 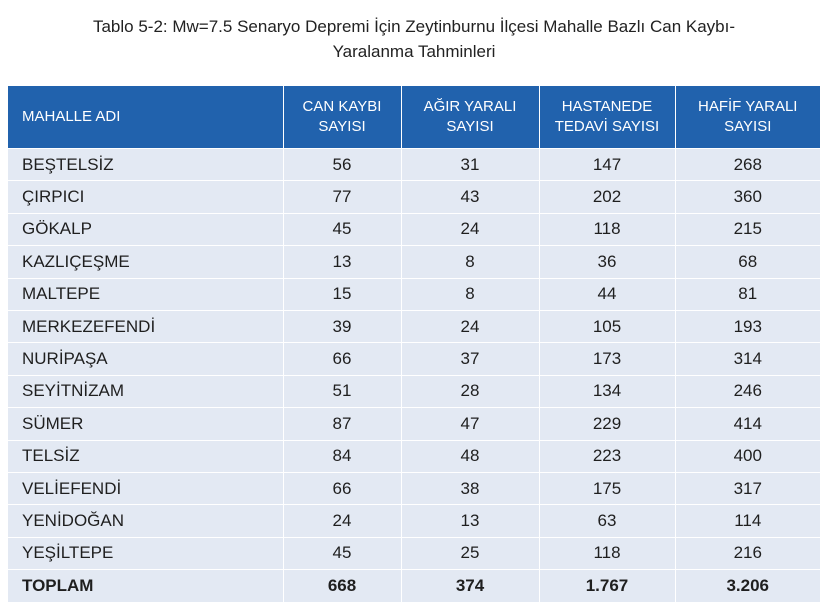 I want to click on hospital-treatment-cell: 202, so click(x=607, y=197).